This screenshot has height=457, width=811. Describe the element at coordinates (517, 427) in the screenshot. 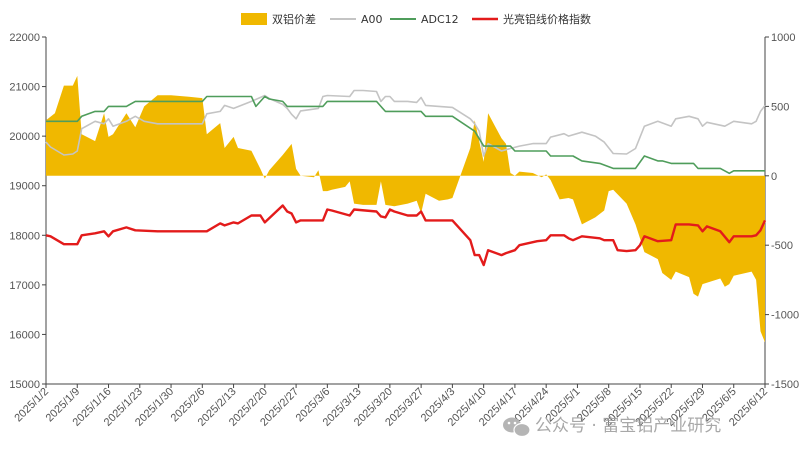

I see `wechat-icon` at that location.